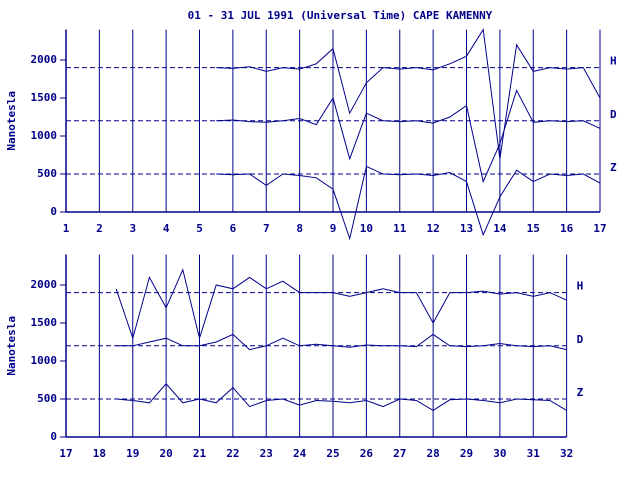 This screenshot has height=480, width=640. I want to click on x-tick-label: 22, so click(232, 453).